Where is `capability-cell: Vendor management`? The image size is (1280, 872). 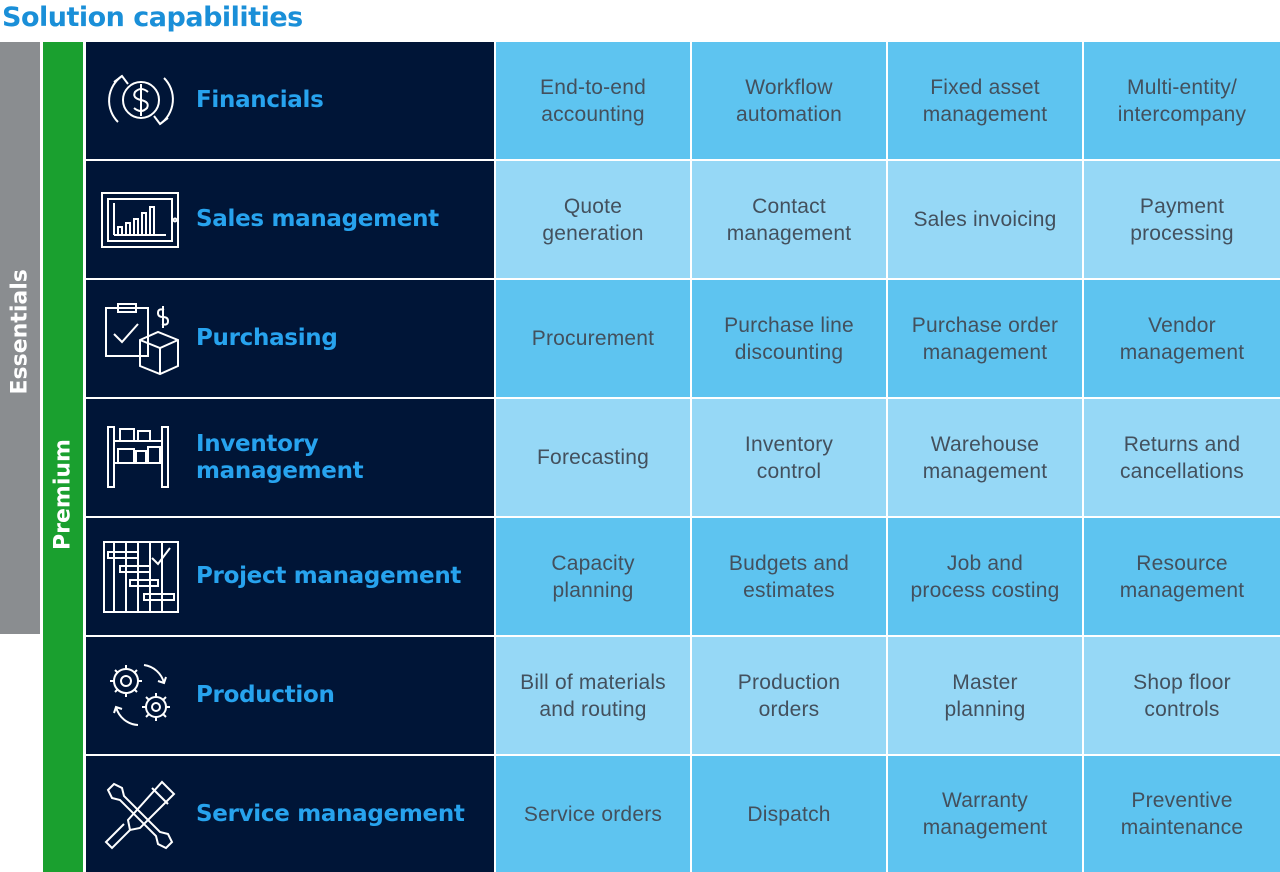
capability-cell: Vendor management is located at coordinates (1182, 338).